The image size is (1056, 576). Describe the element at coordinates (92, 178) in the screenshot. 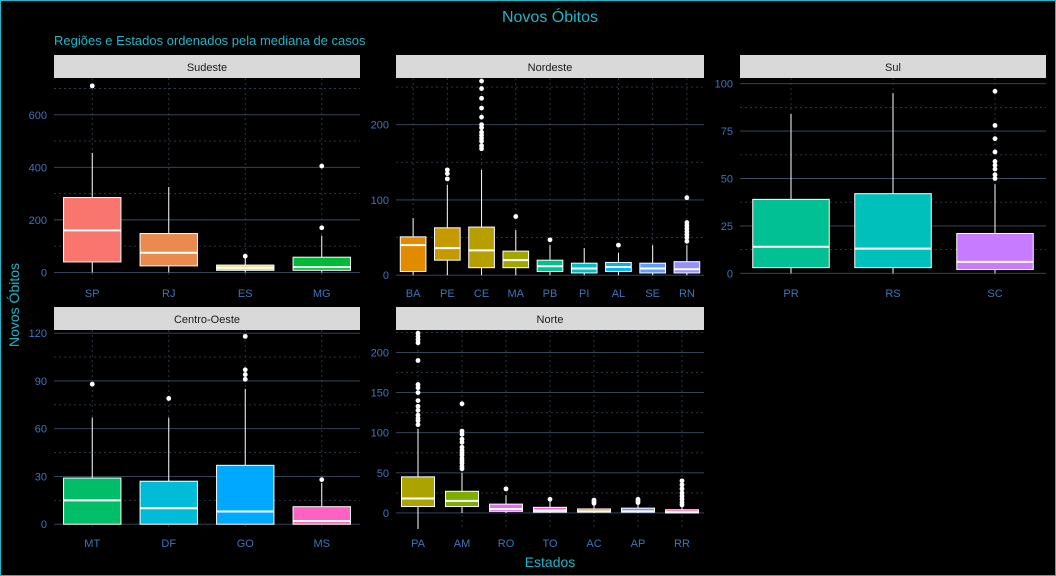

I see `box-sp` at that location.